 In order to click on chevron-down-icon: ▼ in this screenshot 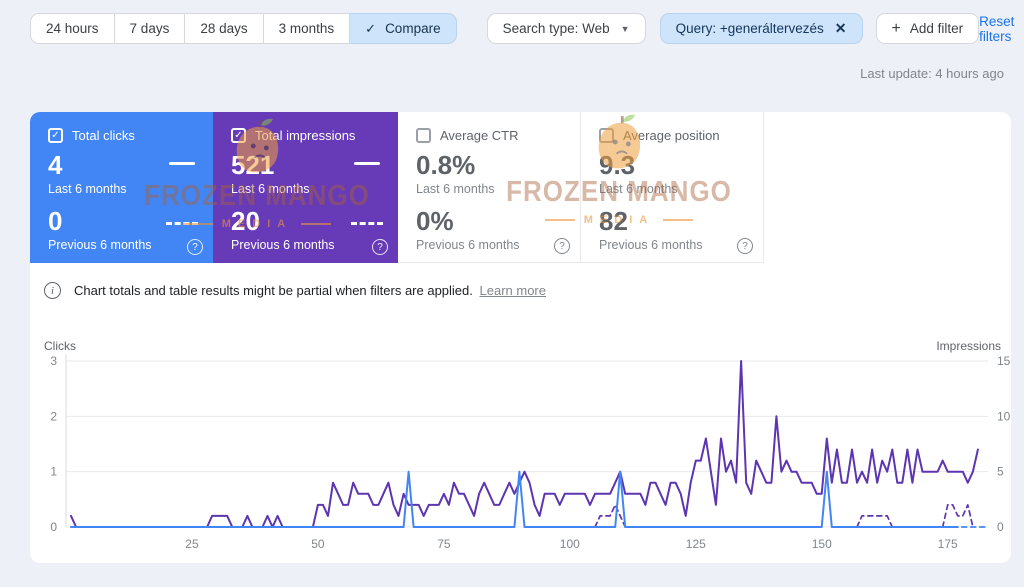, I will do `click(625, 28)`.